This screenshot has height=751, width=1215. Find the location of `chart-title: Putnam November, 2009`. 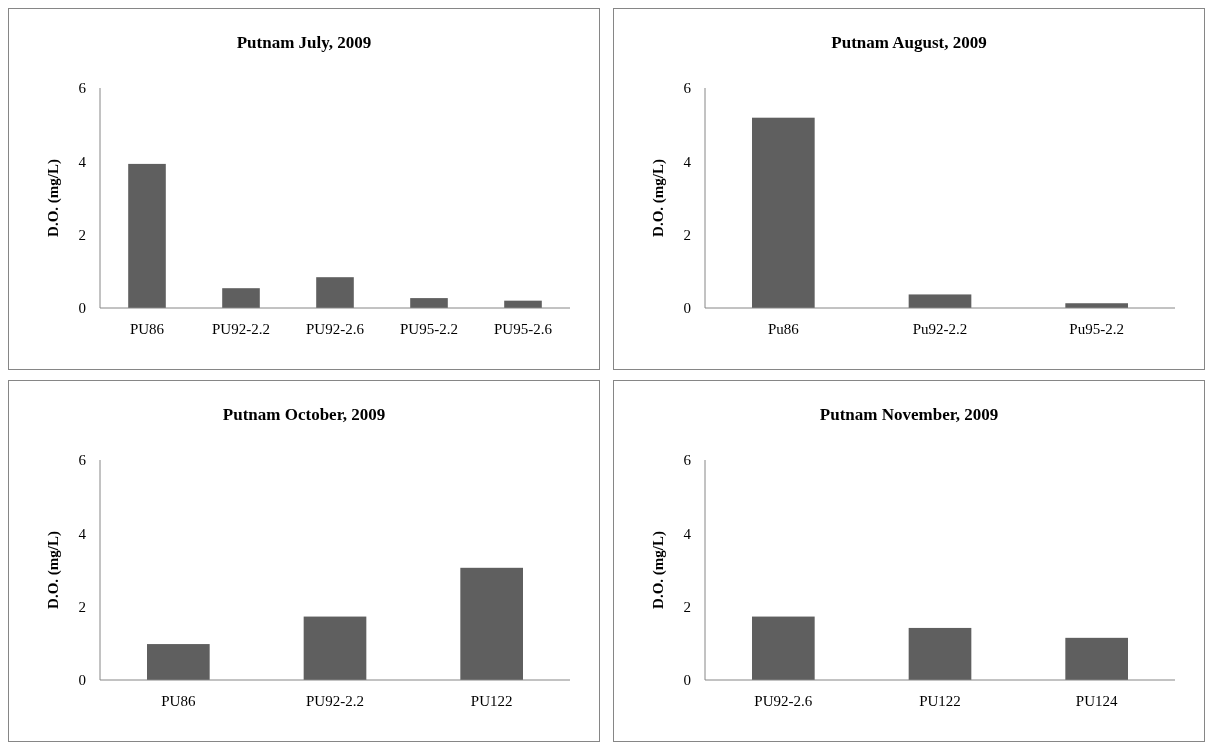

chart-title: Putnam November, 2009 is located at coordinates (909, 414).